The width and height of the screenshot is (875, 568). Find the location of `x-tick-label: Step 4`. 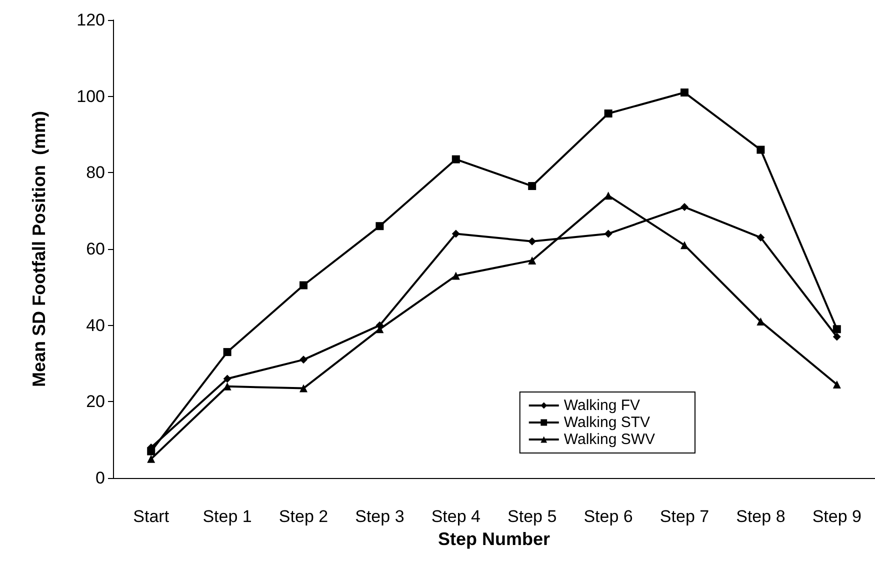

x-tick-label: Step 4 is located at coordinates (455, 516).